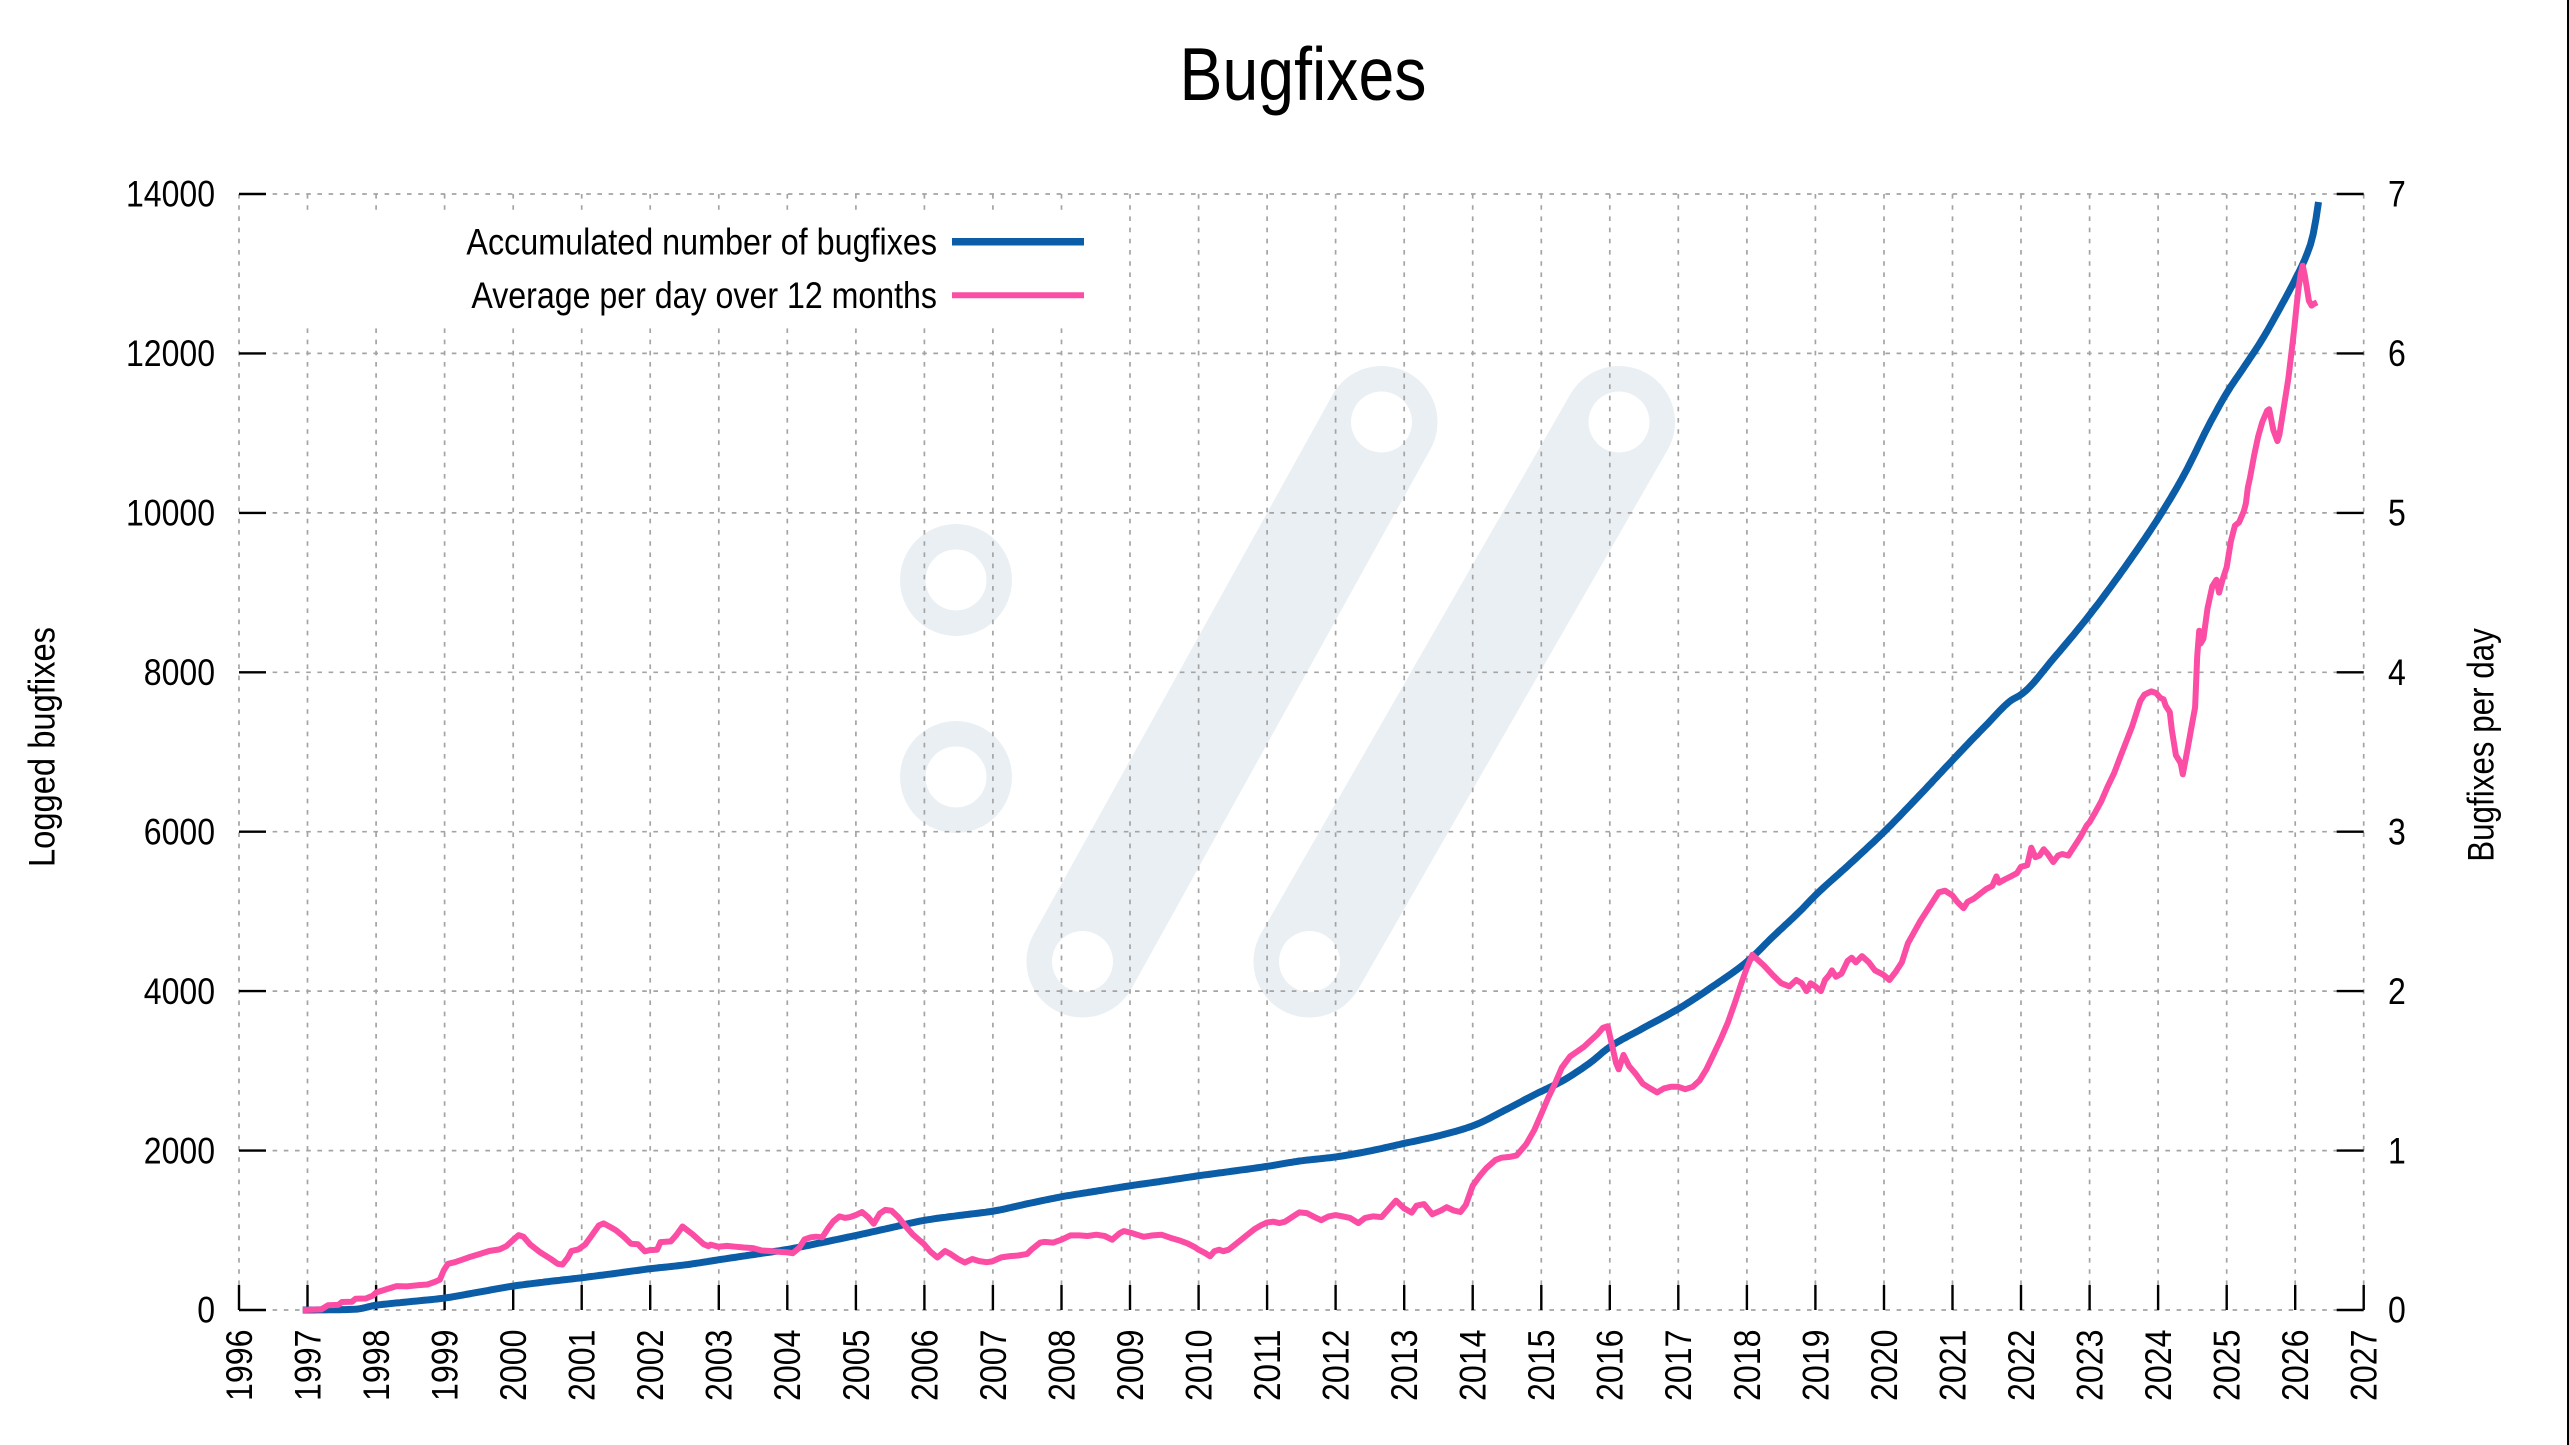 This screenshot has height=1445, width=2569. What do you see at coordinates (1541, 1366) in the screenshot?
I see `svg-text: 2015` at bounding box center [1541, 1366].